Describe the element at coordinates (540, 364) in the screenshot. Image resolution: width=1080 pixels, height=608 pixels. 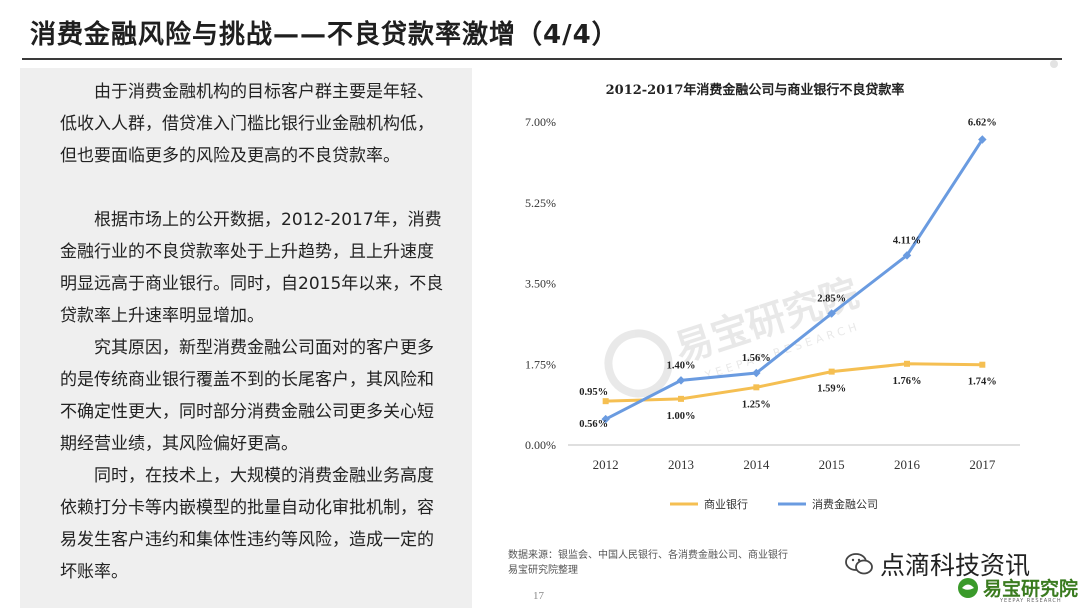
I see `y-tick-label: 1.75%` at that location.